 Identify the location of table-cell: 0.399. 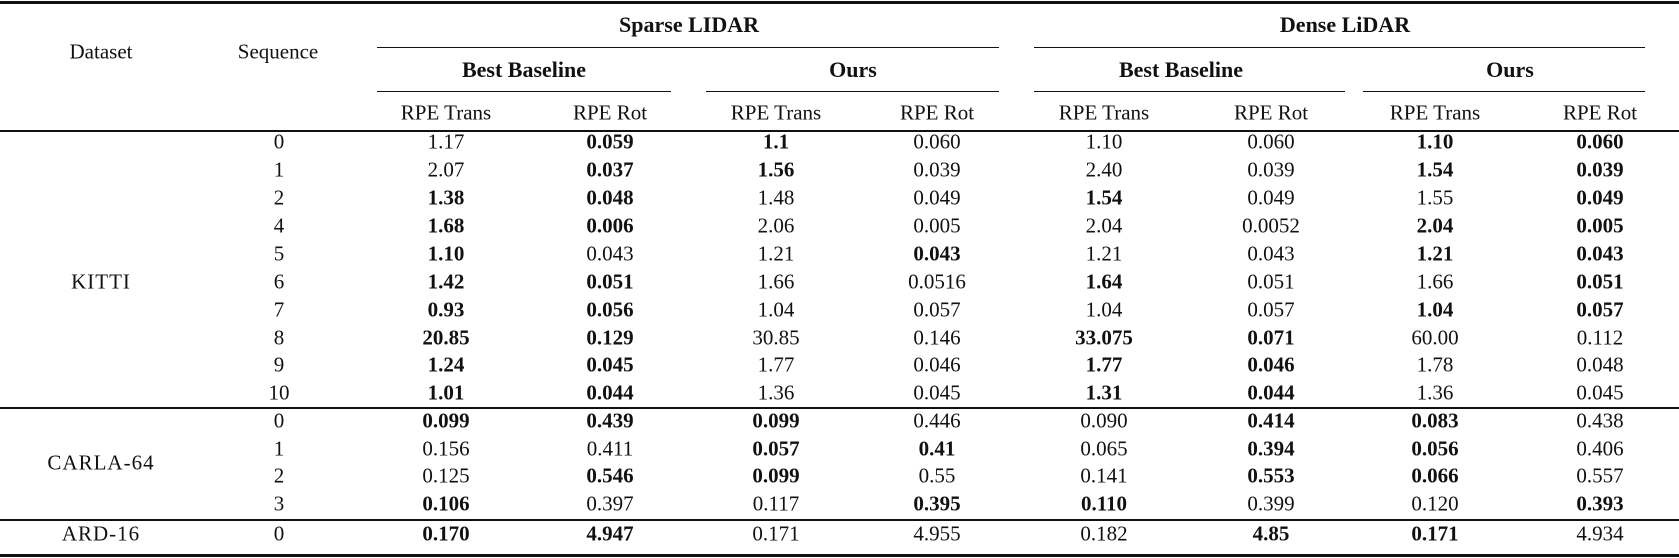
(1271, 503).